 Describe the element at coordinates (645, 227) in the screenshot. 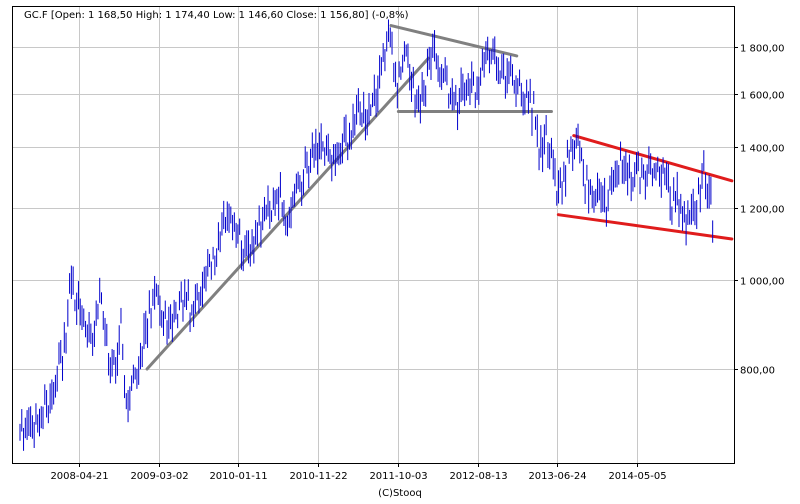

I see `red-channel-line` at that location.